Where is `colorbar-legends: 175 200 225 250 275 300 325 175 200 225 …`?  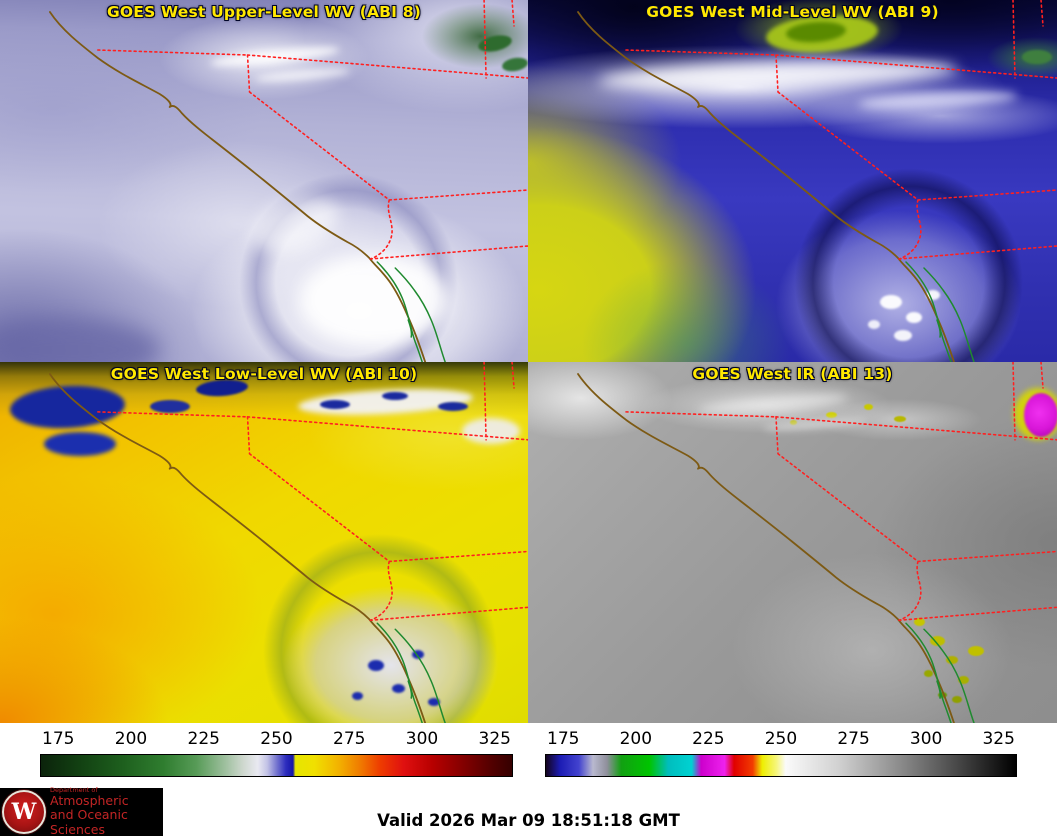 colorbar-legends: 175 200 225 250 275 300 325 175 200 225 … is located at coordinates (528, 755).